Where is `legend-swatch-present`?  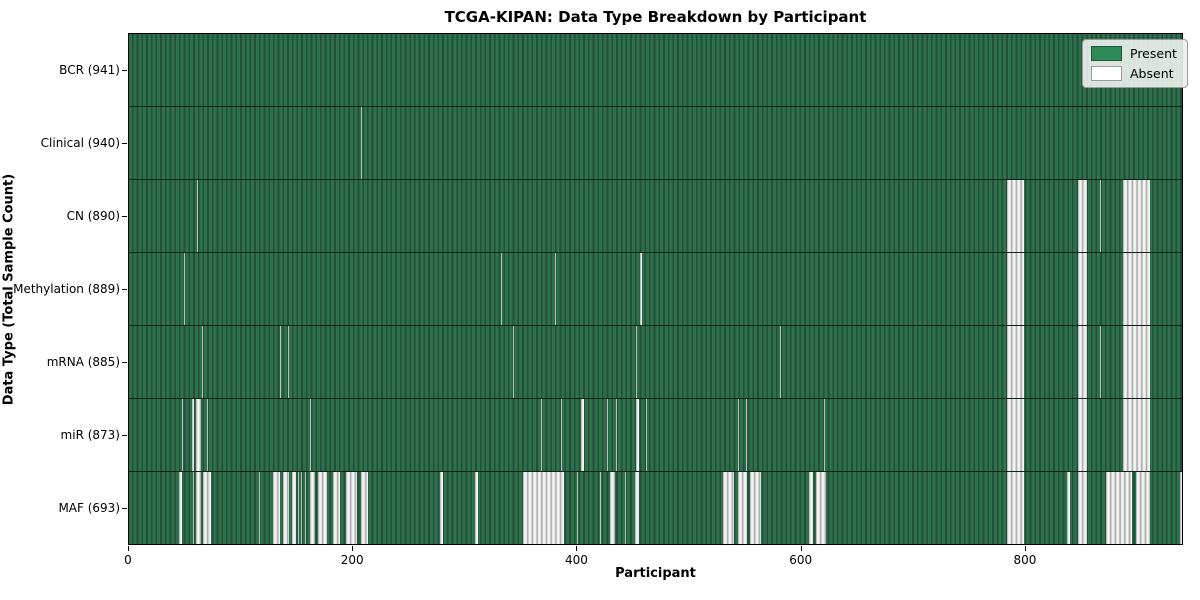
legend-swatch-present is located at coordinates (1106, 53).